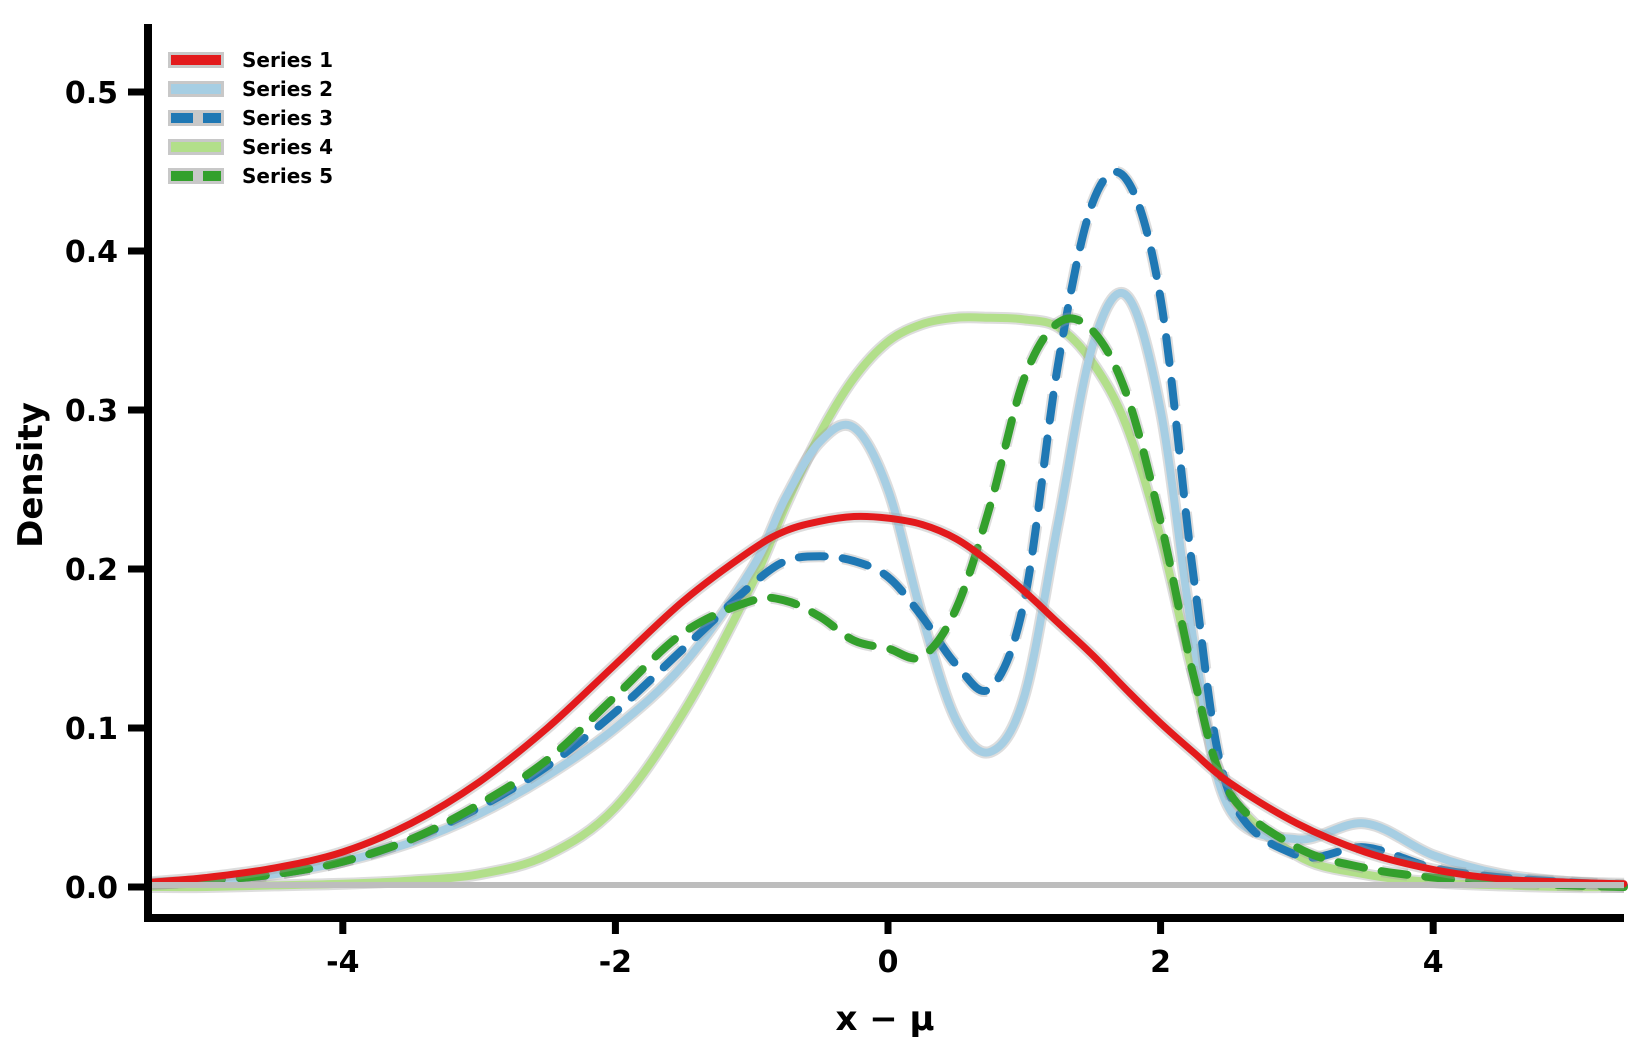 This screenshot has width=1650, height=1050. Describe the element at coordinates (884, 1019) in the screenshot. I see `x-axis-title: x − μ` at that location.